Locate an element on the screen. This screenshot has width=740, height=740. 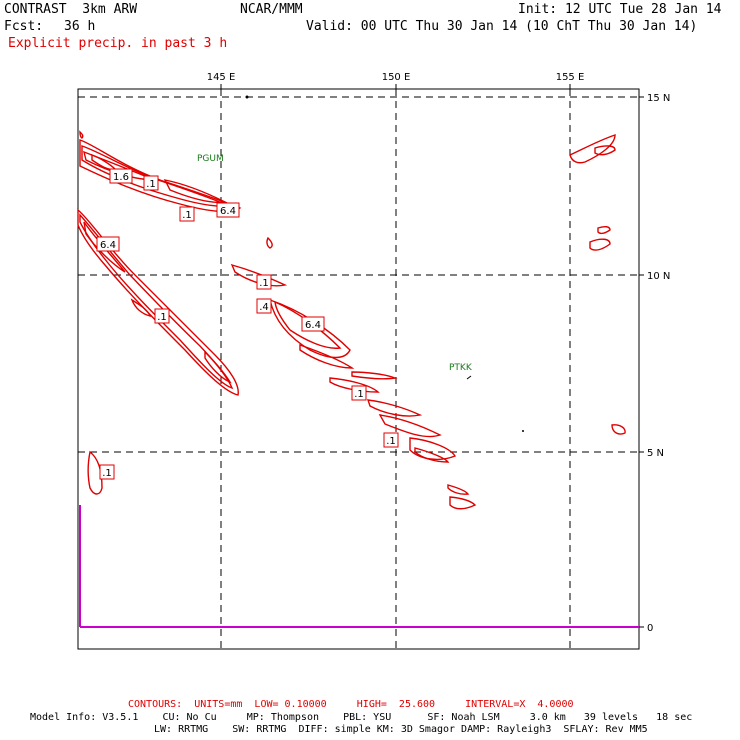
lon-label-145: 145 E is located at coordinates (221, 77).